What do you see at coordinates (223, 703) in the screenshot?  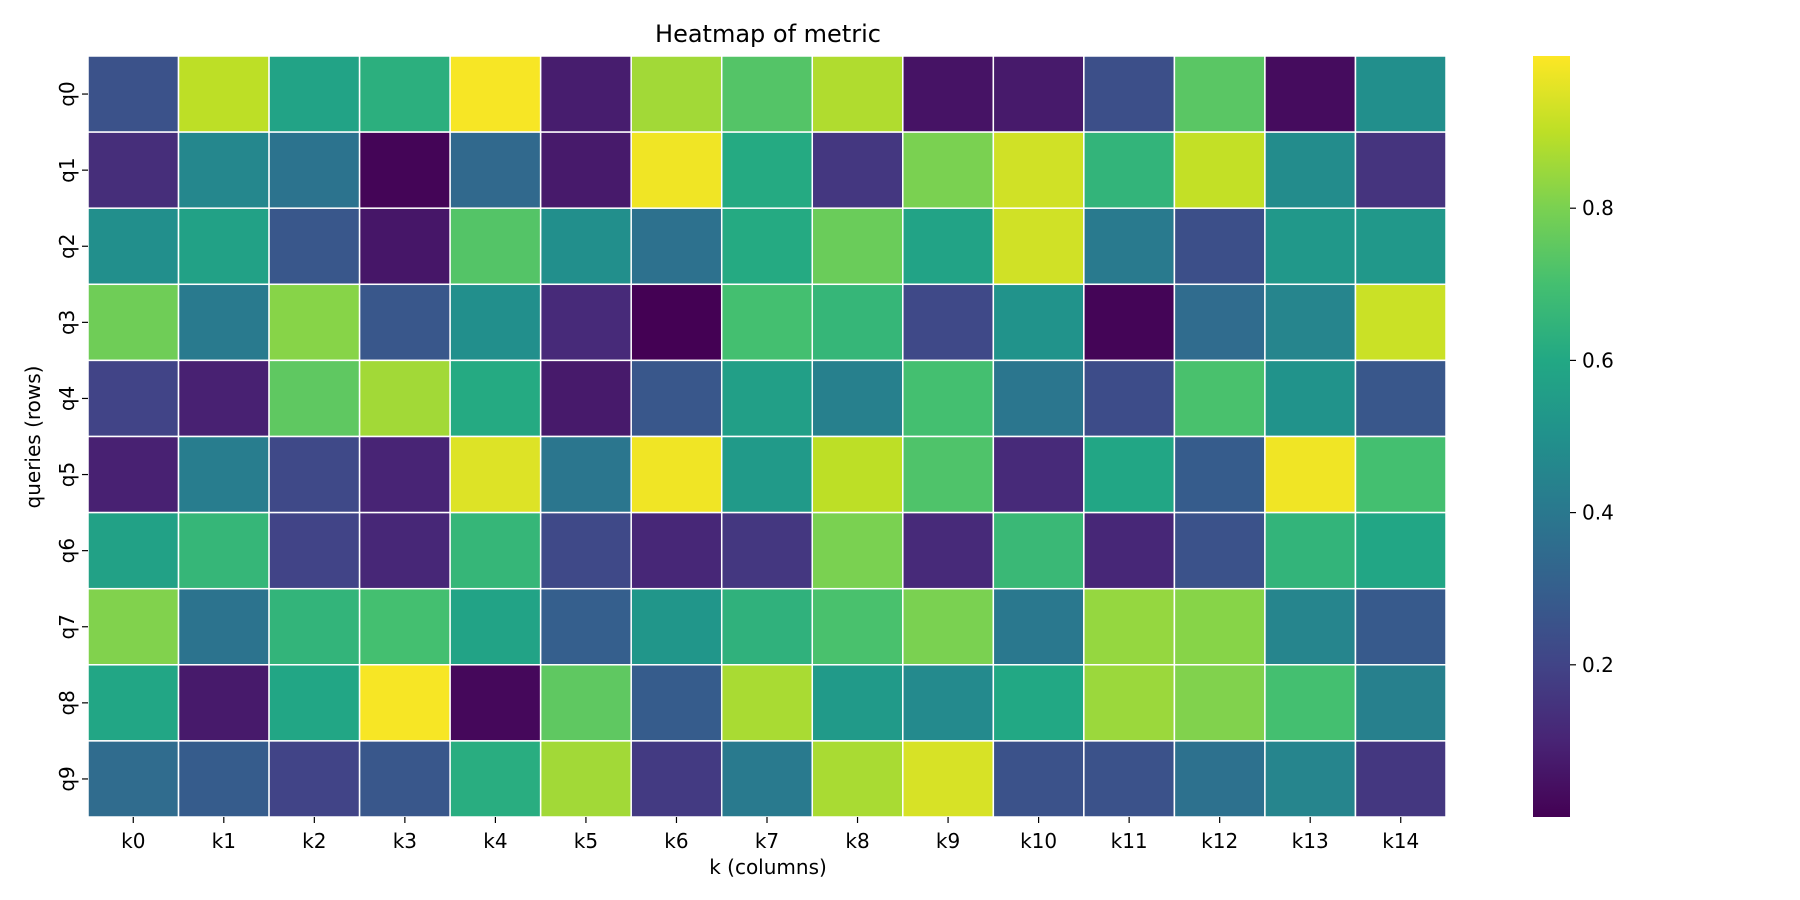 I see `heatmap-cell-q8-k1` at bounding box center [223, 703].